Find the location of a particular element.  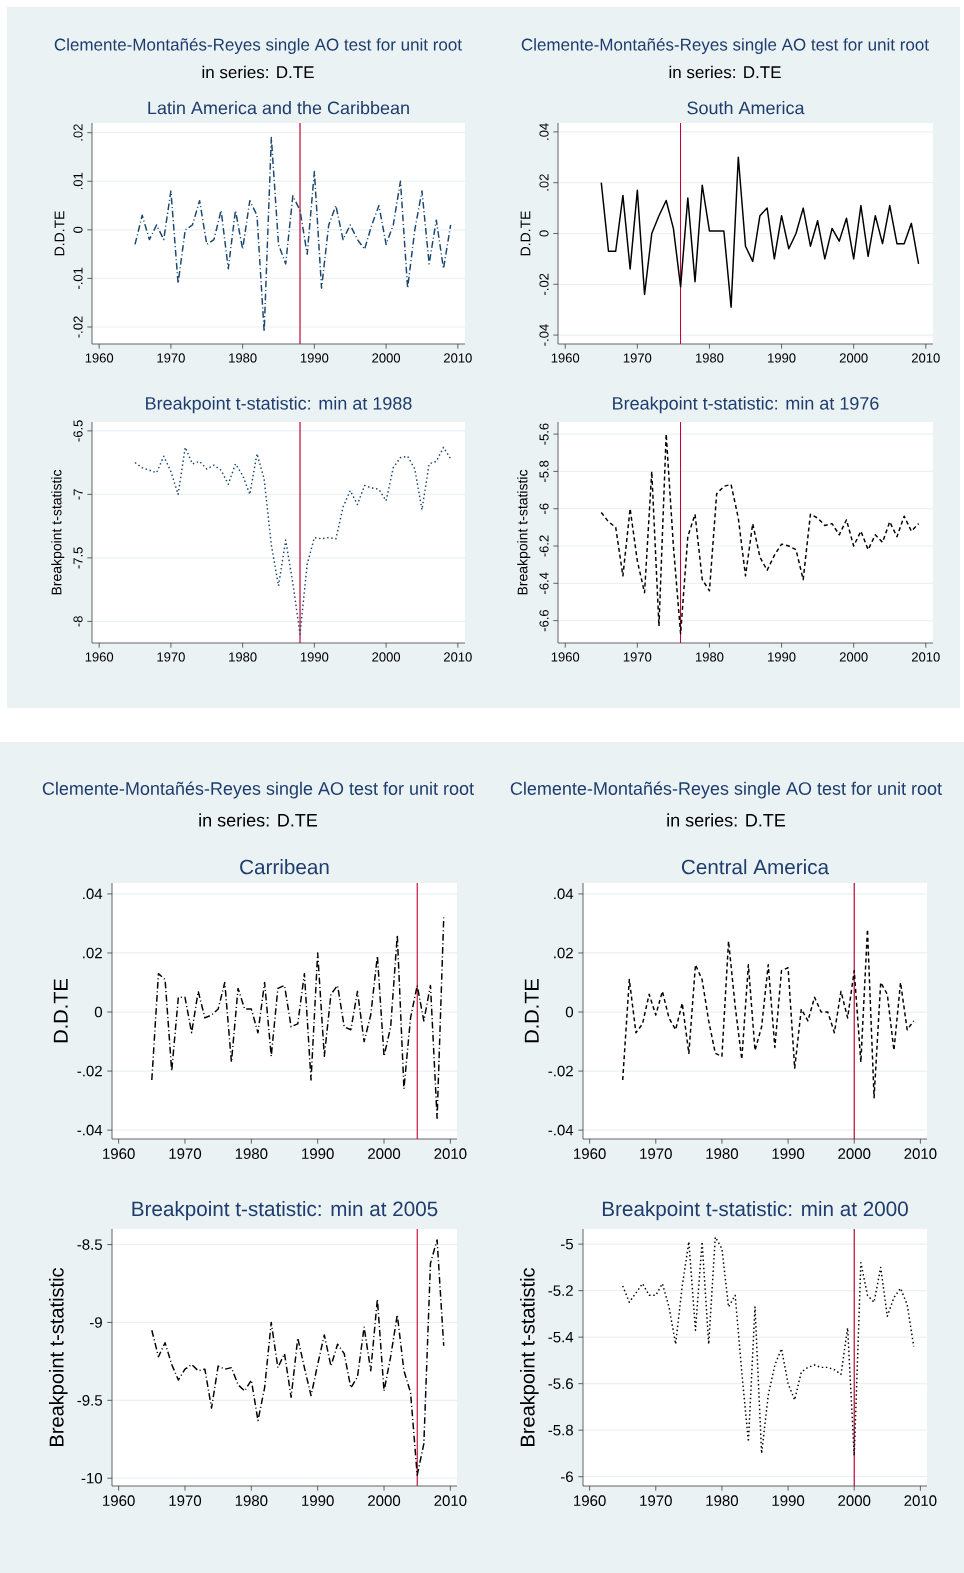

y-tick-label: -7.5 is located at coordinates (78, 558).